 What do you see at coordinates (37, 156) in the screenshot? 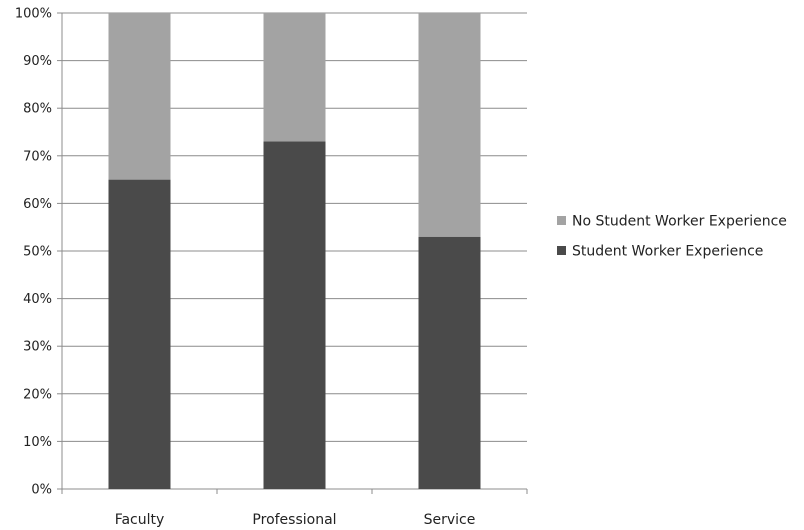
I see `y-tick-label: 70%` at bounding box center [37, 156].